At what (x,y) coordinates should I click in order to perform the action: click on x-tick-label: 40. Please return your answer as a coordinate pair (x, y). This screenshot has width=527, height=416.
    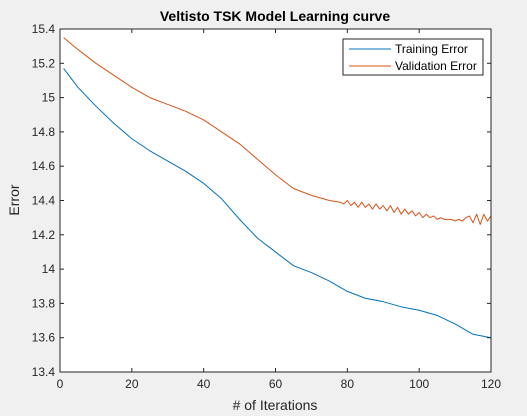
    Looking at the image, I should click on (204, 384).